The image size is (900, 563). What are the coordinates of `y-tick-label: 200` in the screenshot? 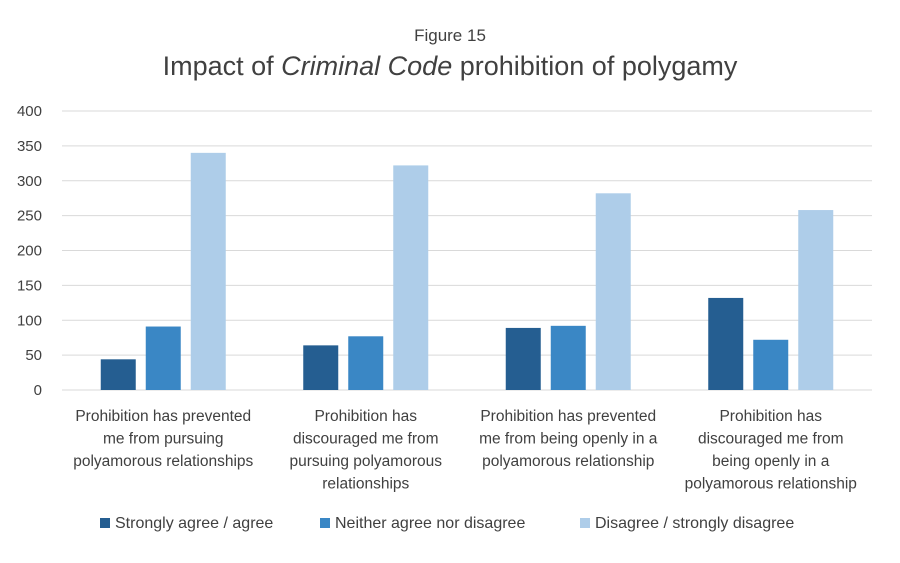 It's located at (29, 251).